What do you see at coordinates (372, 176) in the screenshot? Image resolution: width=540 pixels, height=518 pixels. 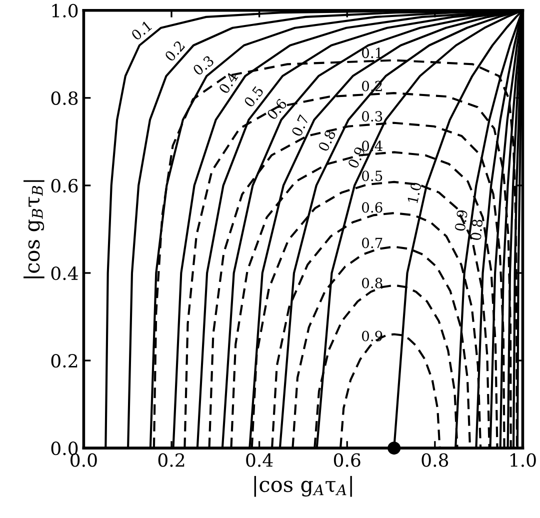 I see `series-label: 0.5` at bounding box center [372, 176].